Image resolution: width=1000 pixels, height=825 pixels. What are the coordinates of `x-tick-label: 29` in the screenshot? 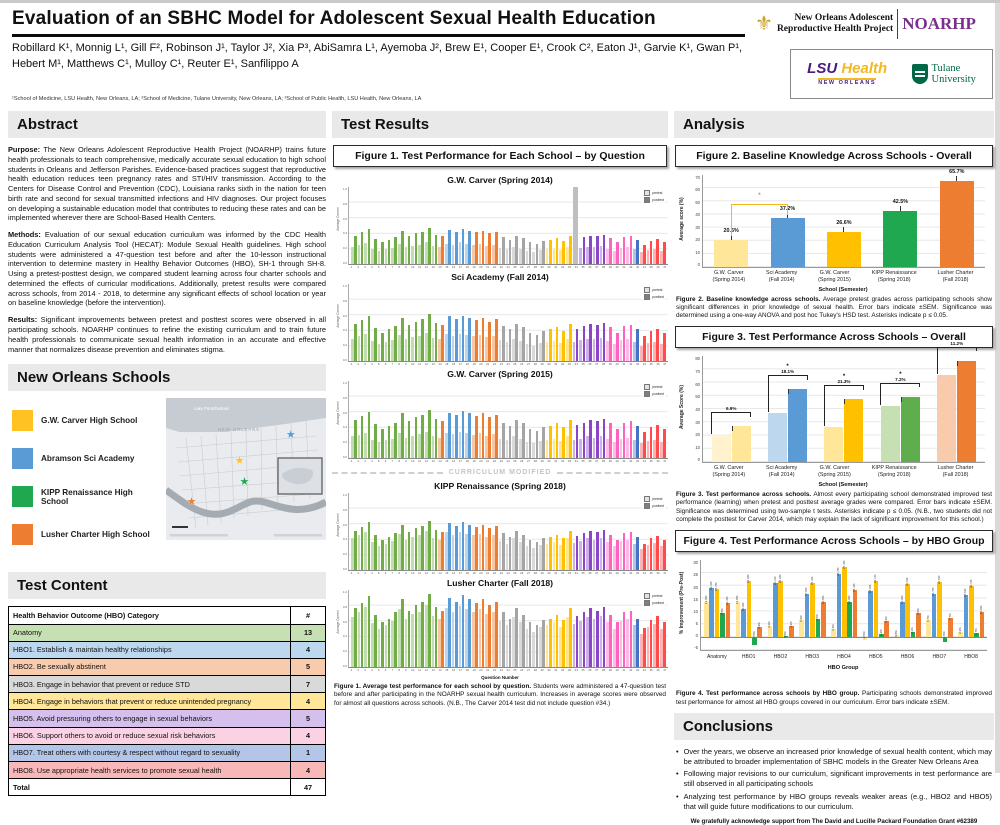 It's located at (542, 267).